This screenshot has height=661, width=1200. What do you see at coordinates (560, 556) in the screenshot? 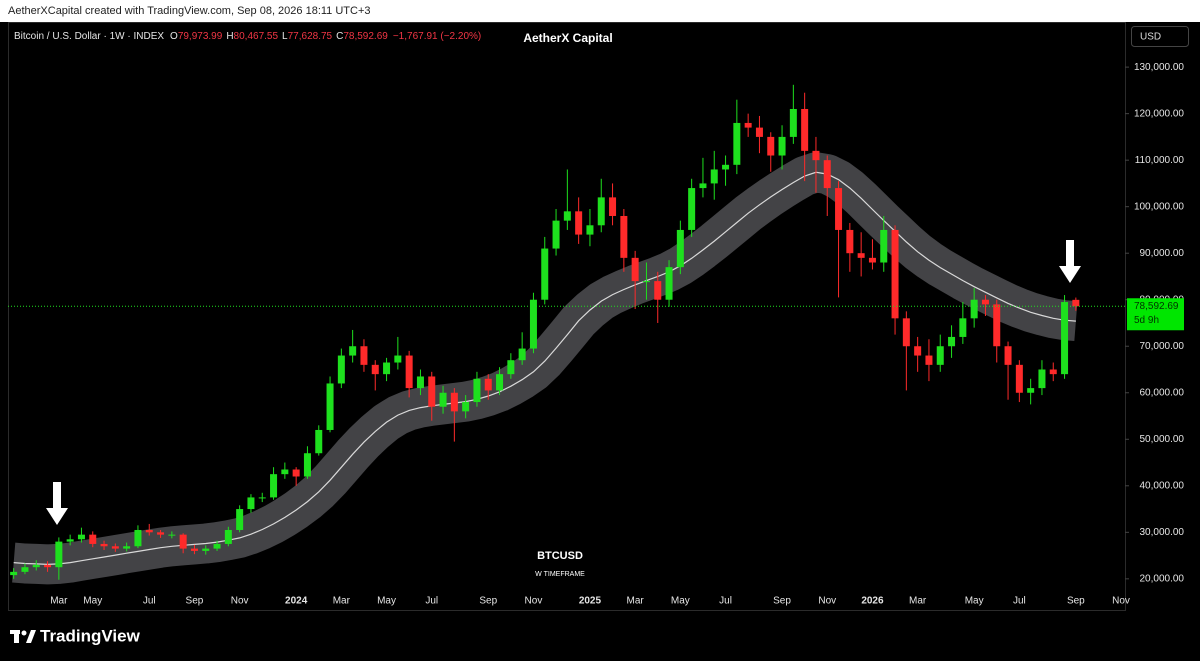
I see `watermark: BTCUSD` at bounding box center [560, 556].